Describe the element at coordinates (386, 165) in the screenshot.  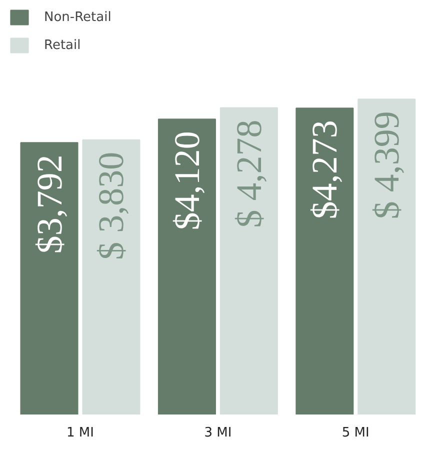
I see `data-label: $ 4,399` at that location.